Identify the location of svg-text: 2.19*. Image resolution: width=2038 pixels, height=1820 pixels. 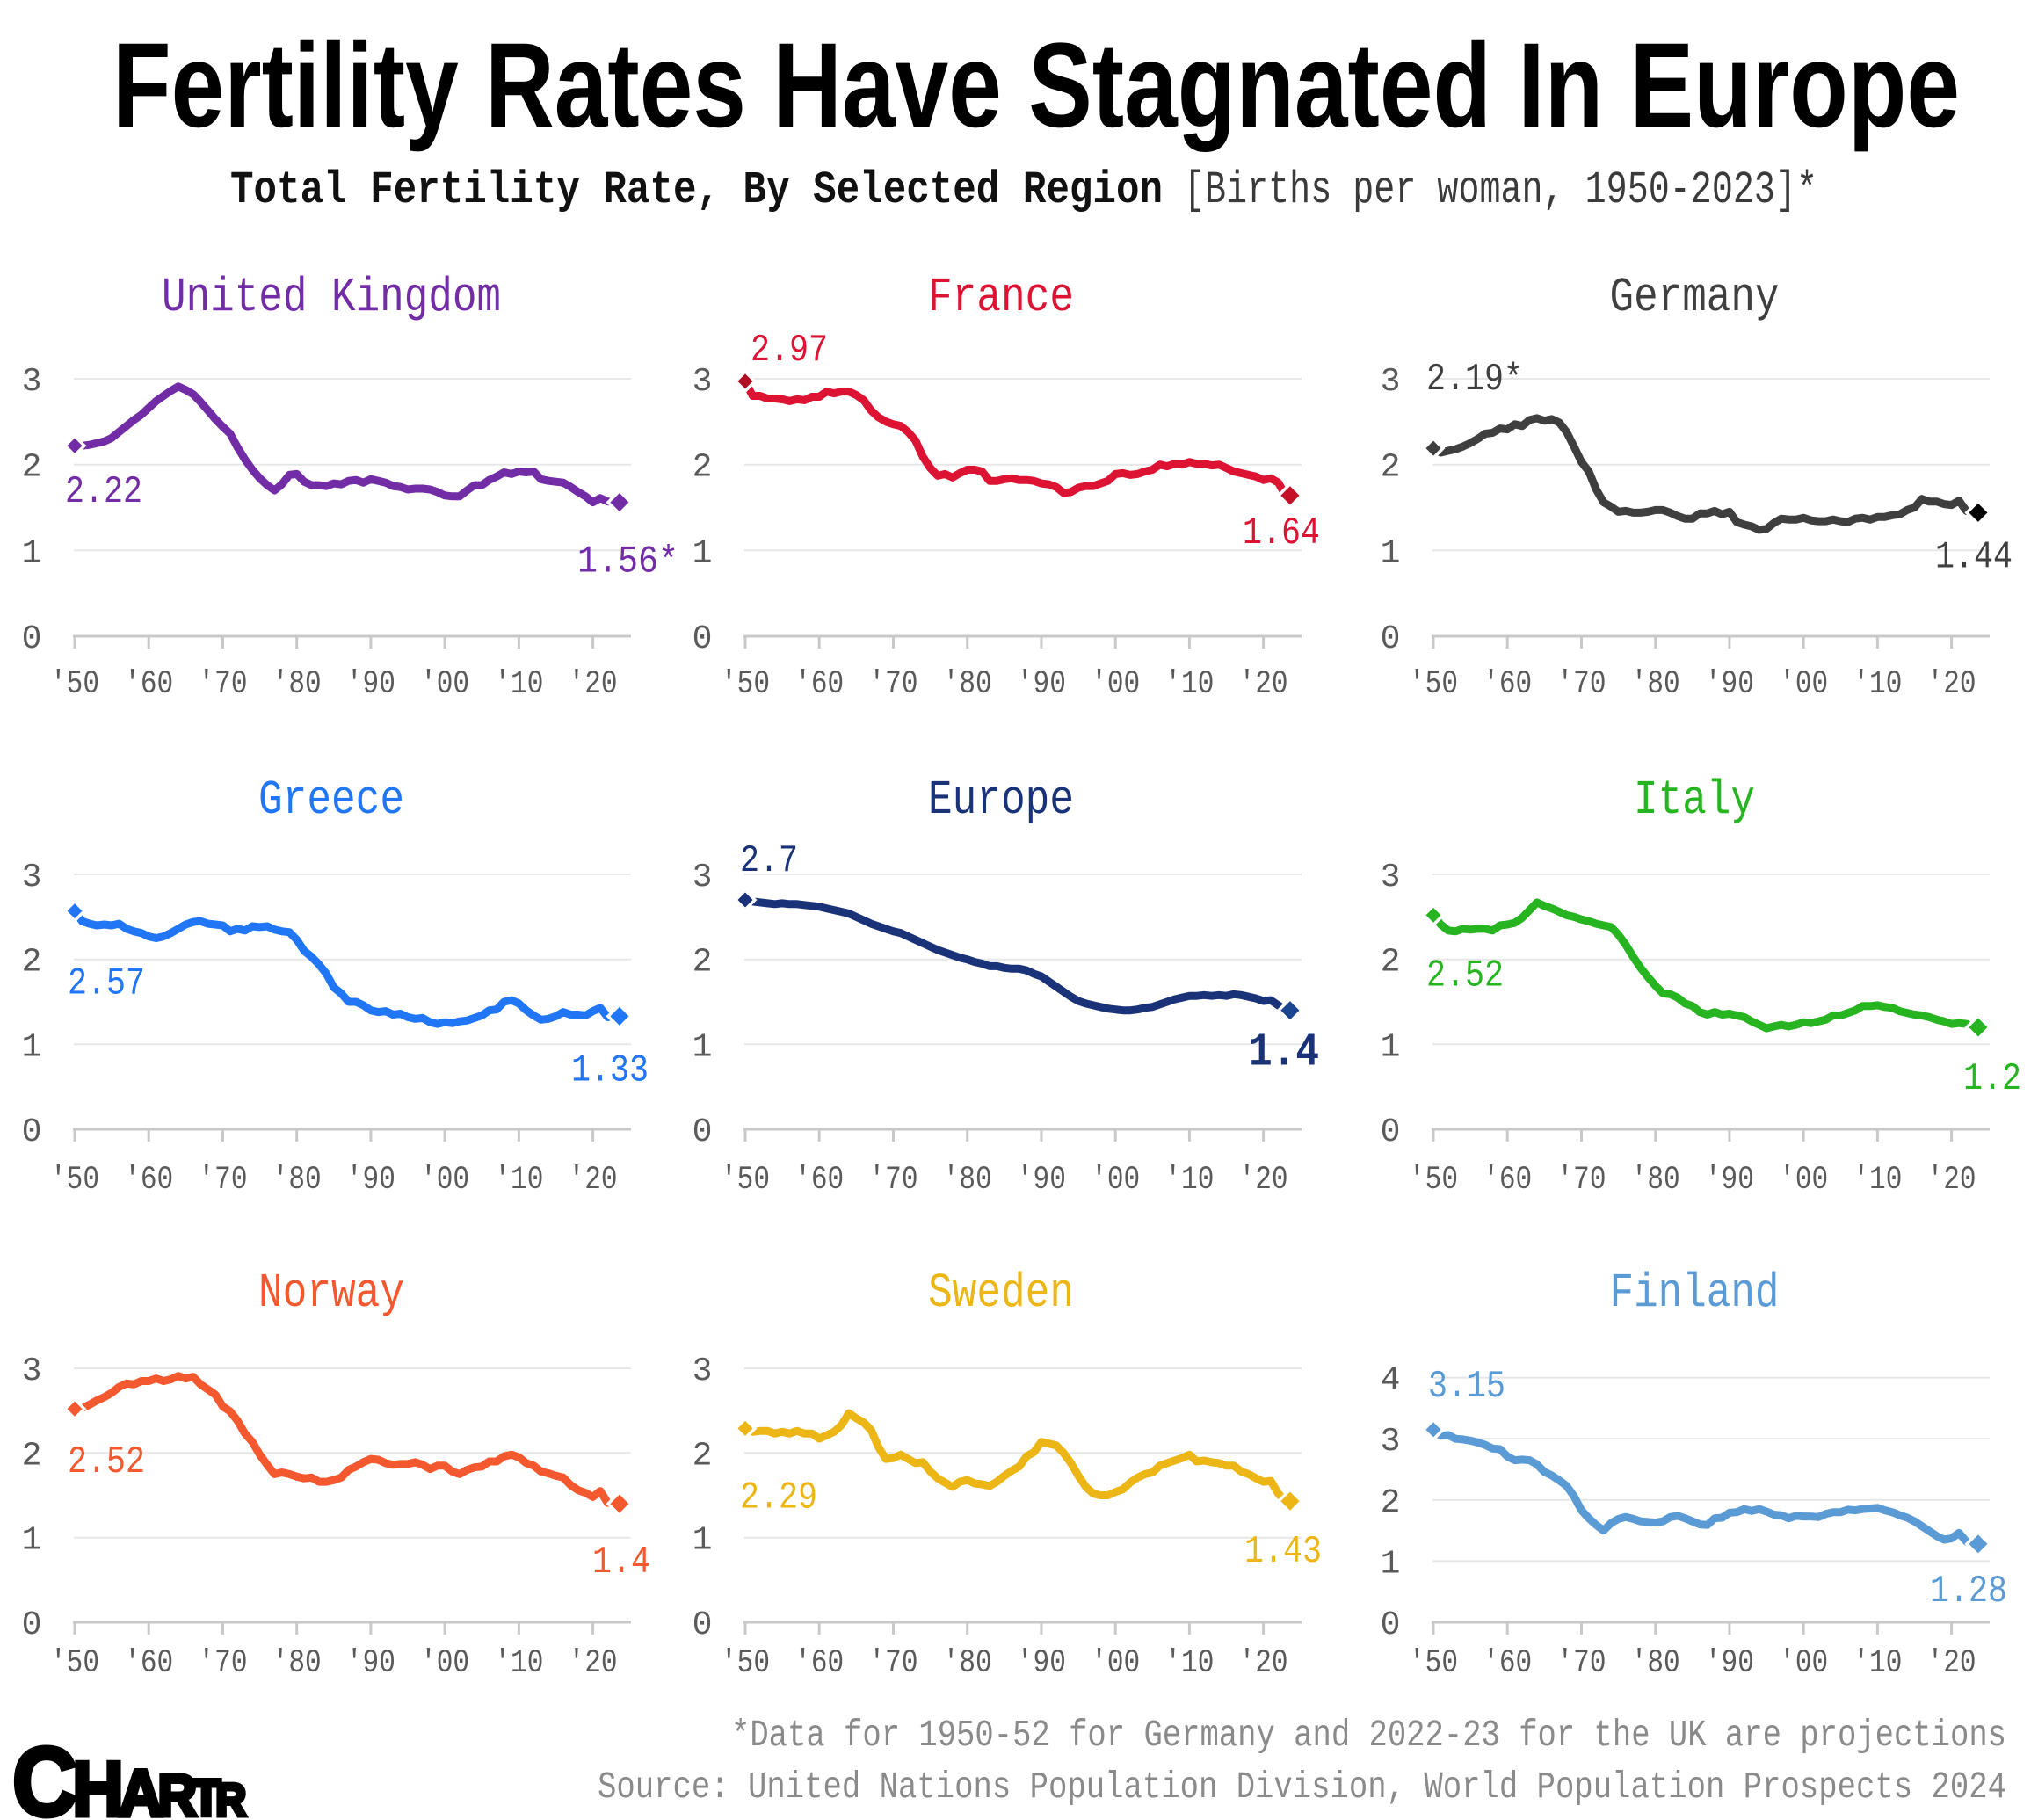
(1475, 380).